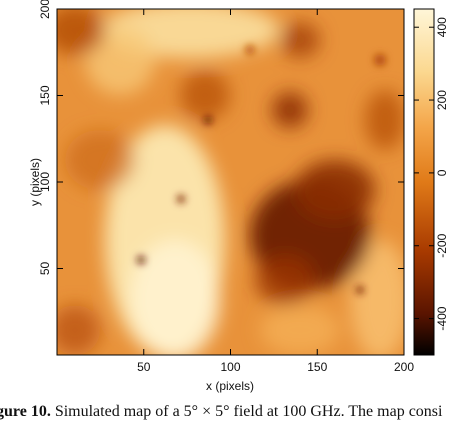 The height and width of the screenshot is (421, 474). Describe the element at coordinates (424, 182) in the screenshot. I see `colorbar` at that location.